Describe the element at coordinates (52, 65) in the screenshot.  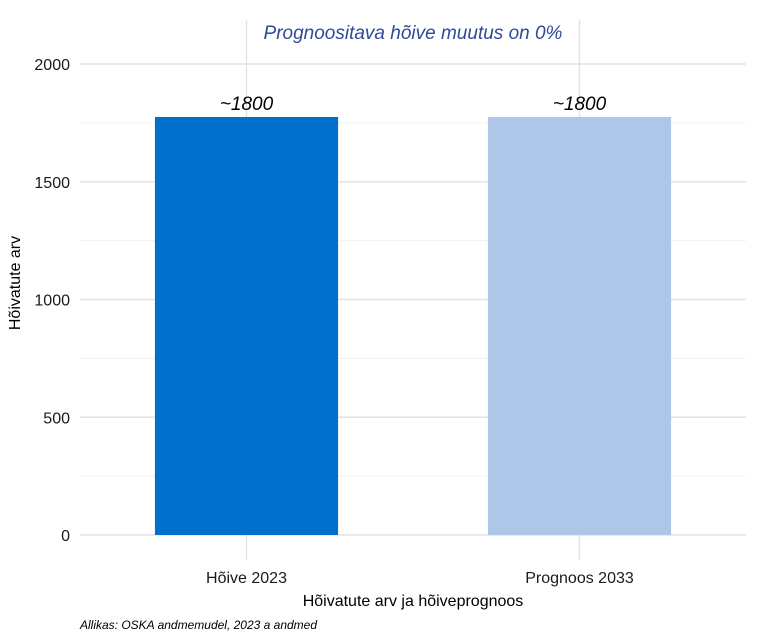
I see `y-tick-label: 2000` at that location.